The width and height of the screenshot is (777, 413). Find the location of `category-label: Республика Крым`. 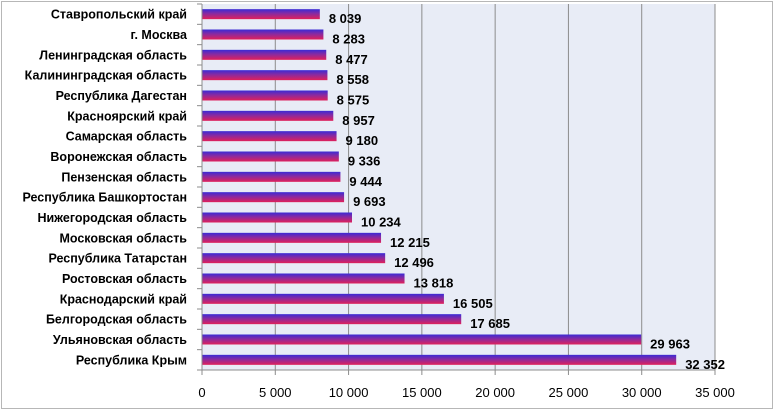

category-label: Республика Крым is located at coordinates (131, 360).